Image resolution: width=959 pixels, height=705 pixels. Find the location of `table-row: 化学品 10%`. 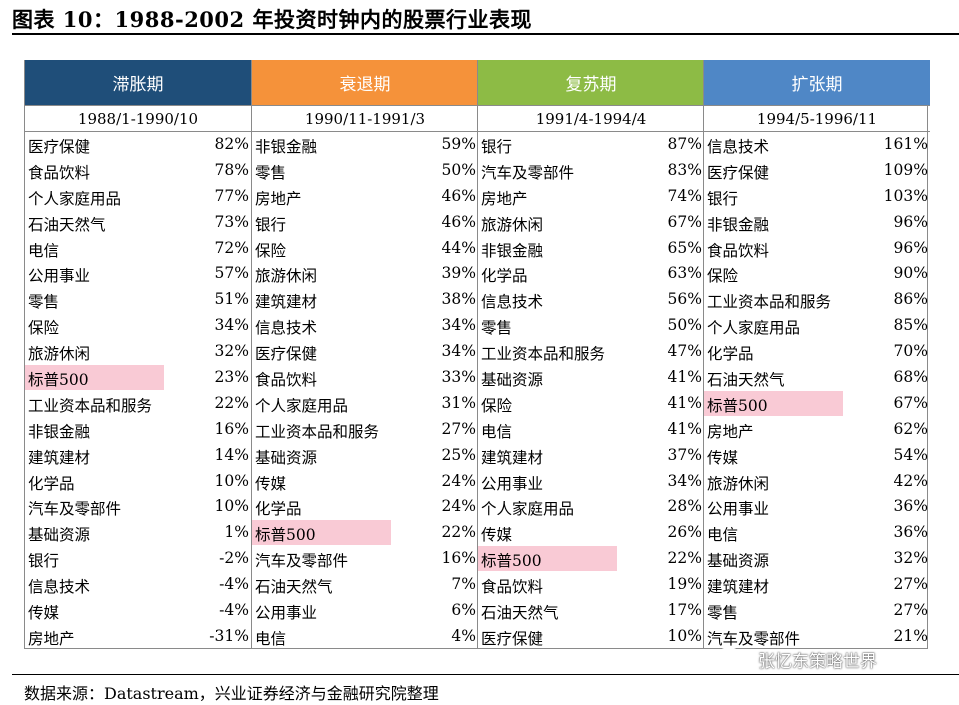

table-row: 化学品 10% is located at coordinates (138, 482).